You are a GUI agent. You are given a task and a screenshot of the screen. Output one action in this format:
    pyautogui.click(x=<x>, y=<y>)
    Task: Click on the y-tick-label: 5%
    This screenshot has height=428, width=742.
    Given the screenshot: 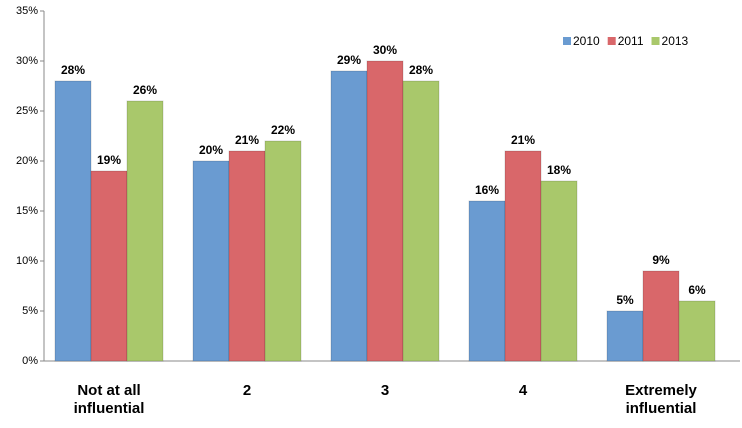 What is the action you would take?
    pyautogui.click(x=30, y=311)
    